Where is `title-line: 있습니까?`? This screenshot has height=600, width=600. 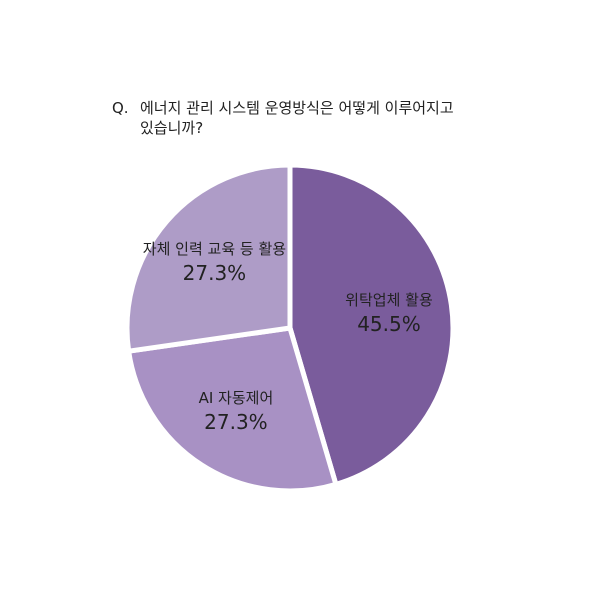
title-line: 있습니까? is located at coordinates (172, 128).